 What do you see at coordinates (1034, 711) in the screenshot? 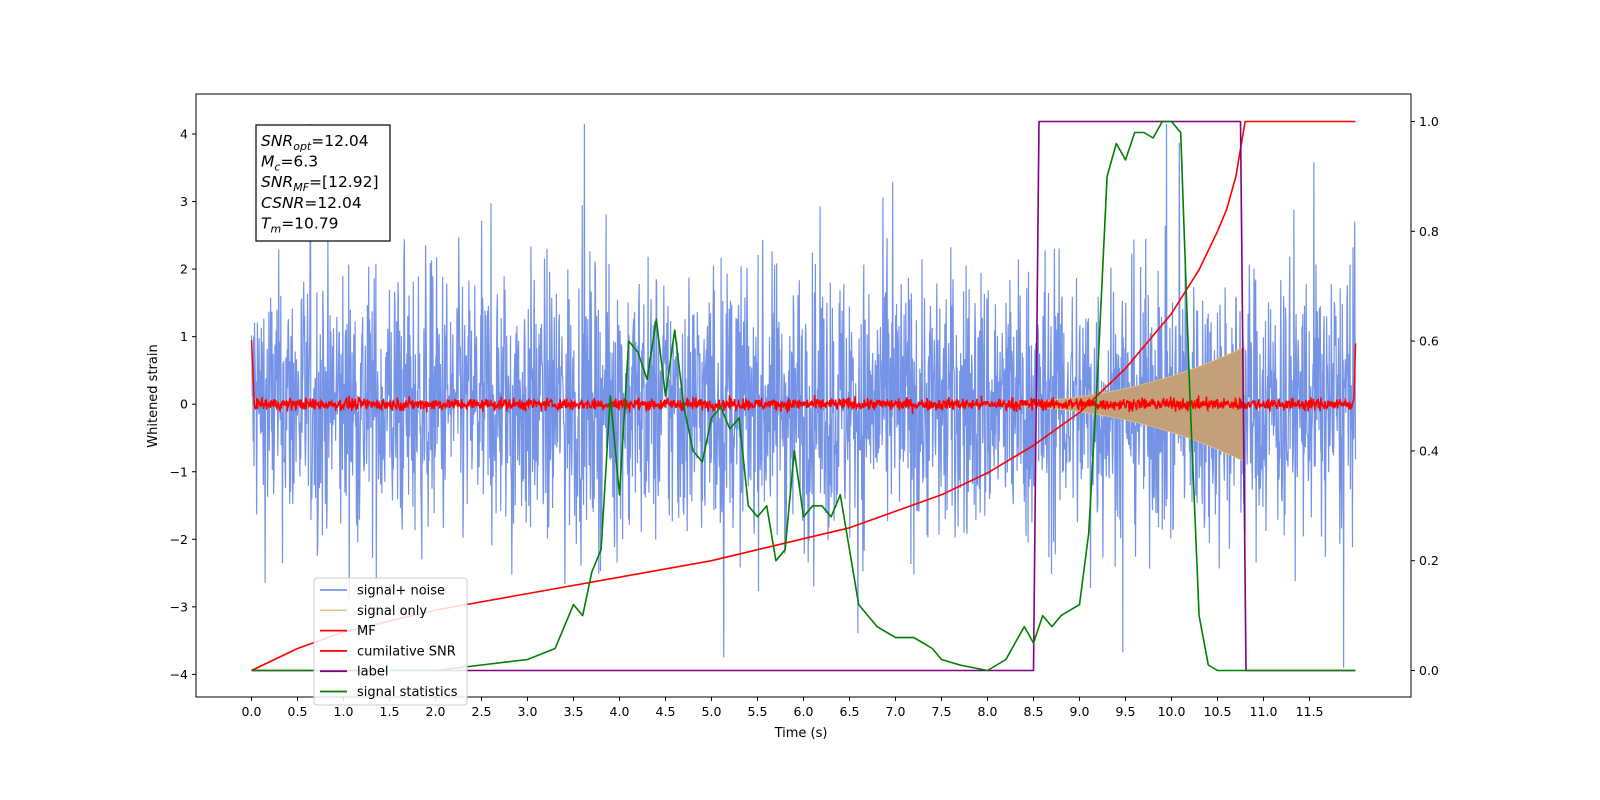
I see `x-tick-label: 8.5` at bounding box center [1034, 711].